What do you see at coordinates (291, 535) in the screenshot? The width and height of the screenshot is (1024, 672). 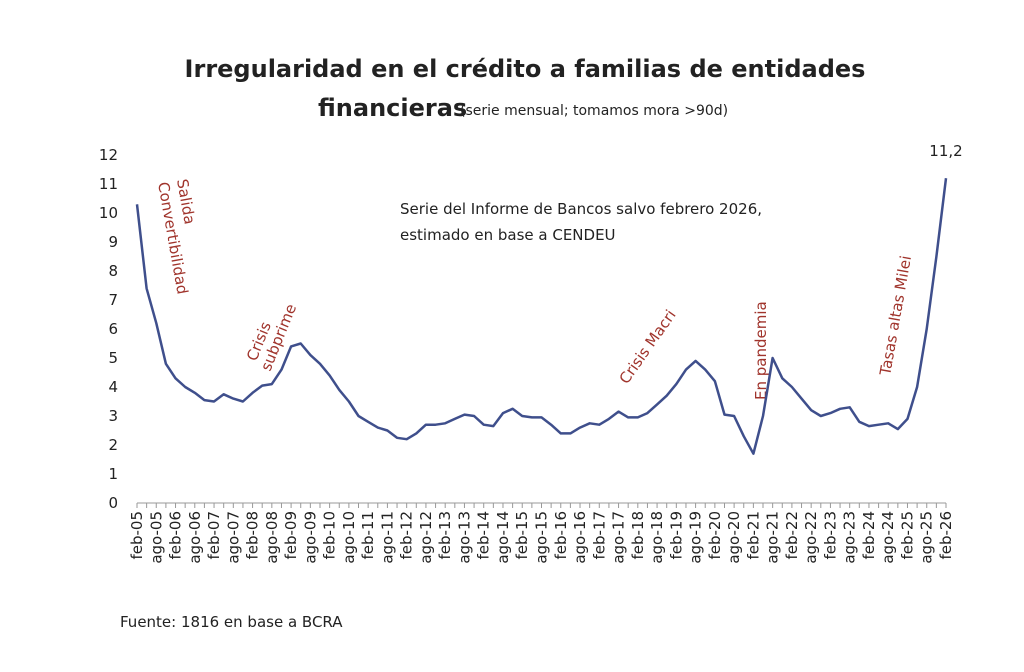 I see `x-tick-label: feb-09` at bounding box center [291, 535].